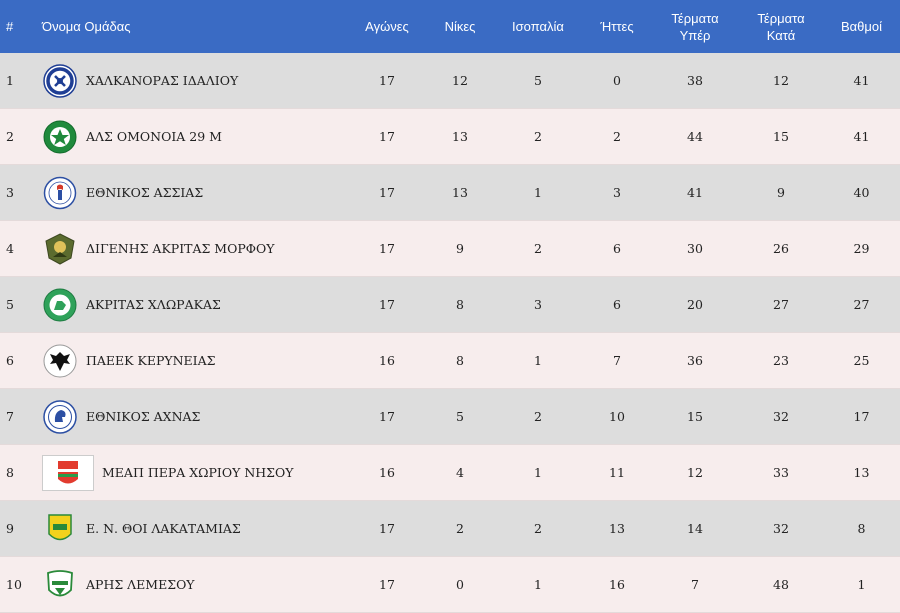 The height and width of the screenshot is (613, 900). I want to click on rank-cell: 2, so click(20, 136).